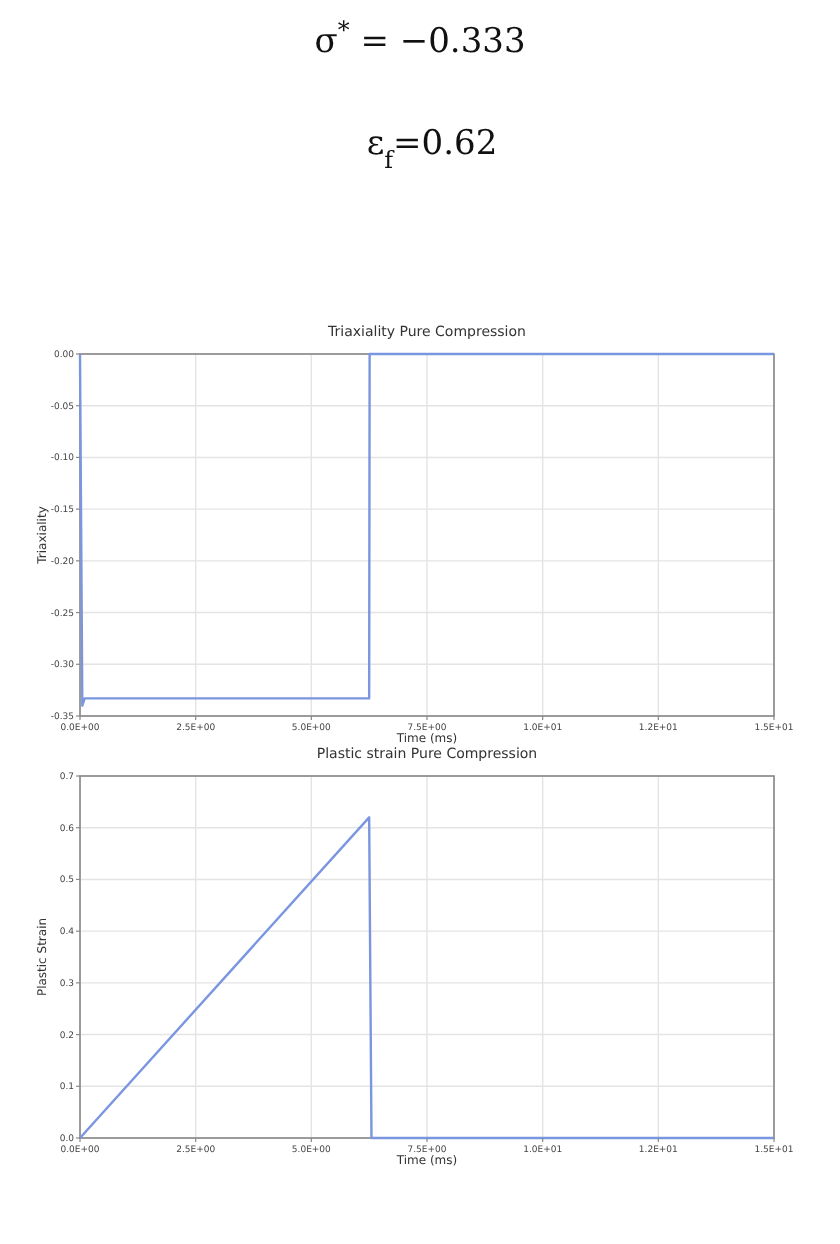 The height and width of the screenshot is (1244, 840). Describe the element at coordinates (420, 39) in the screenshot. I see `text: σ$^{*}$ = −0.333` at that location.